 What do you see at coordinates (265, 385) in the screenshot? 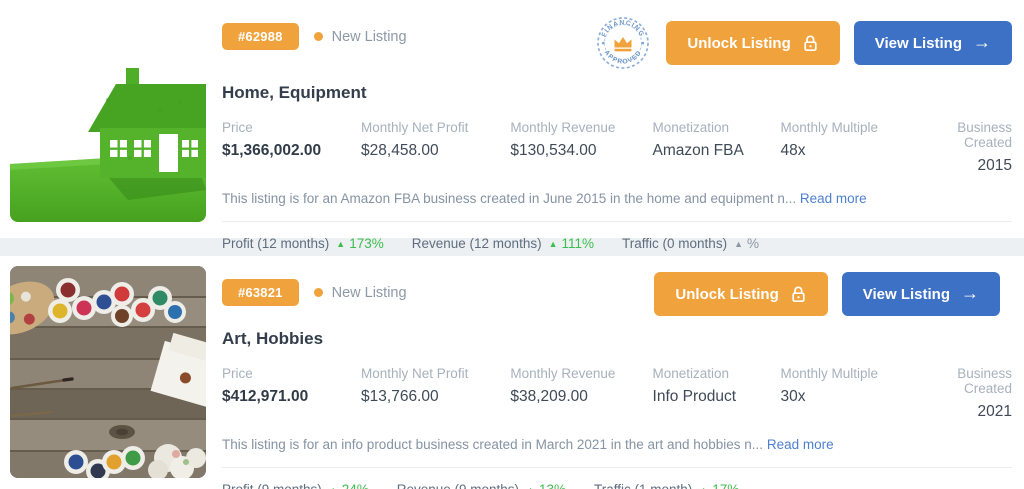
I see `stat-price: Price $412,971.00` at bounding box center [265, 385].